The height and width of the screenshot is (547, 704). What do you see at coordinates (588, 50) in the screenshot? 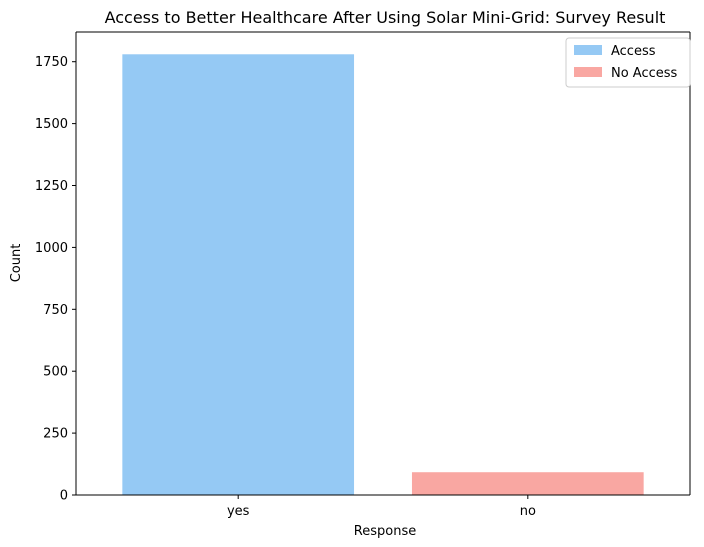
I see `legend-swatch-access` at bounding box center [588, 50].